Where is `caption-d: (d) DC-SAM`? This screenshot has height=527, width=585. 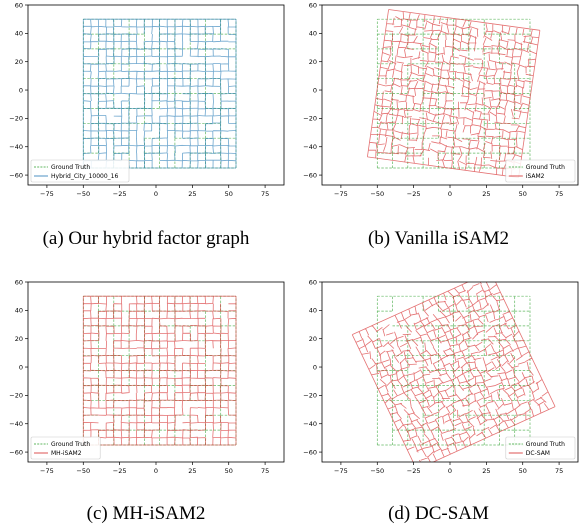 caption-d: (d) DC-SAM is located at coordinates (438, 513).